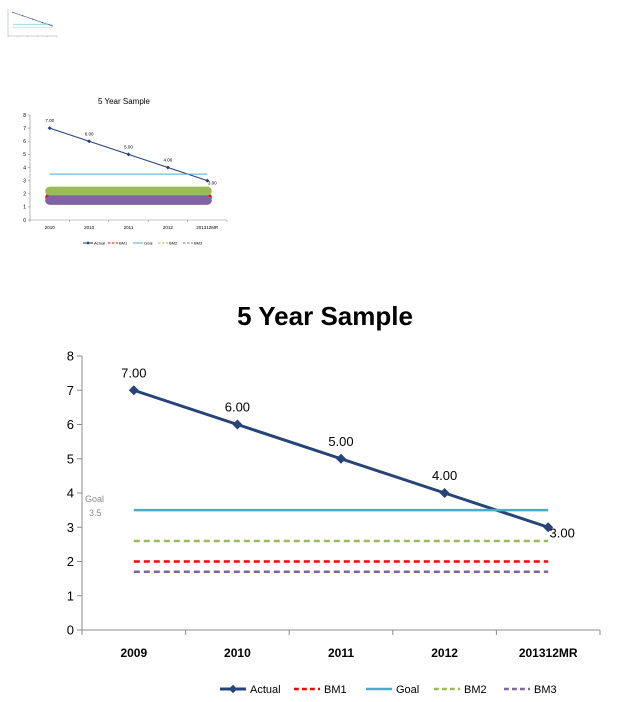 This screenshot has height=702, width=618. Describe the element at coordinates (70, 458) in the screenshot. I see `main-y-tick-label: 5` at that location.